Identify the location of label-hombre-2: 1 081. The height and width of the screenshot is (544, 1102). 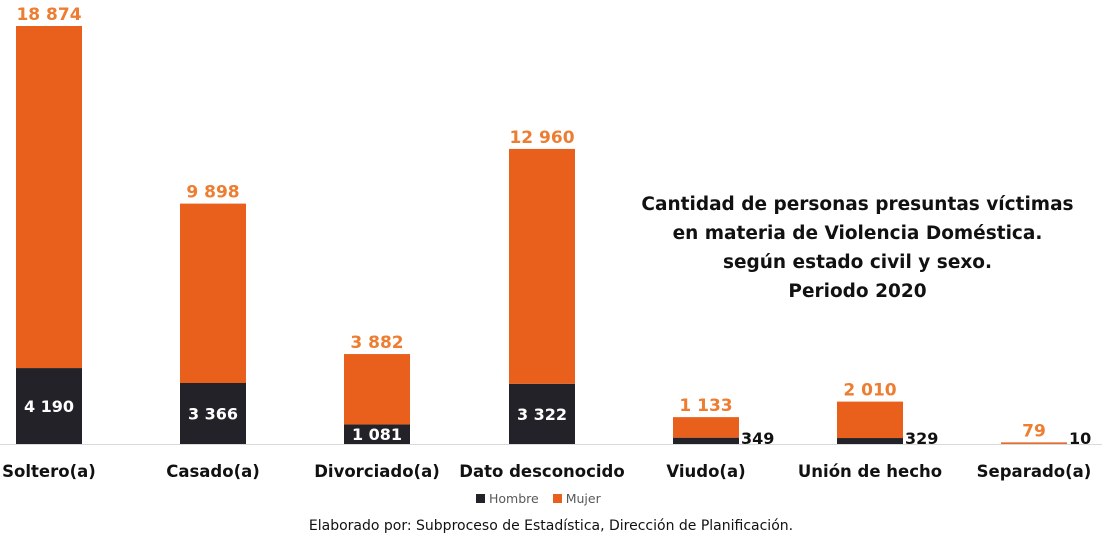
(377, 434).